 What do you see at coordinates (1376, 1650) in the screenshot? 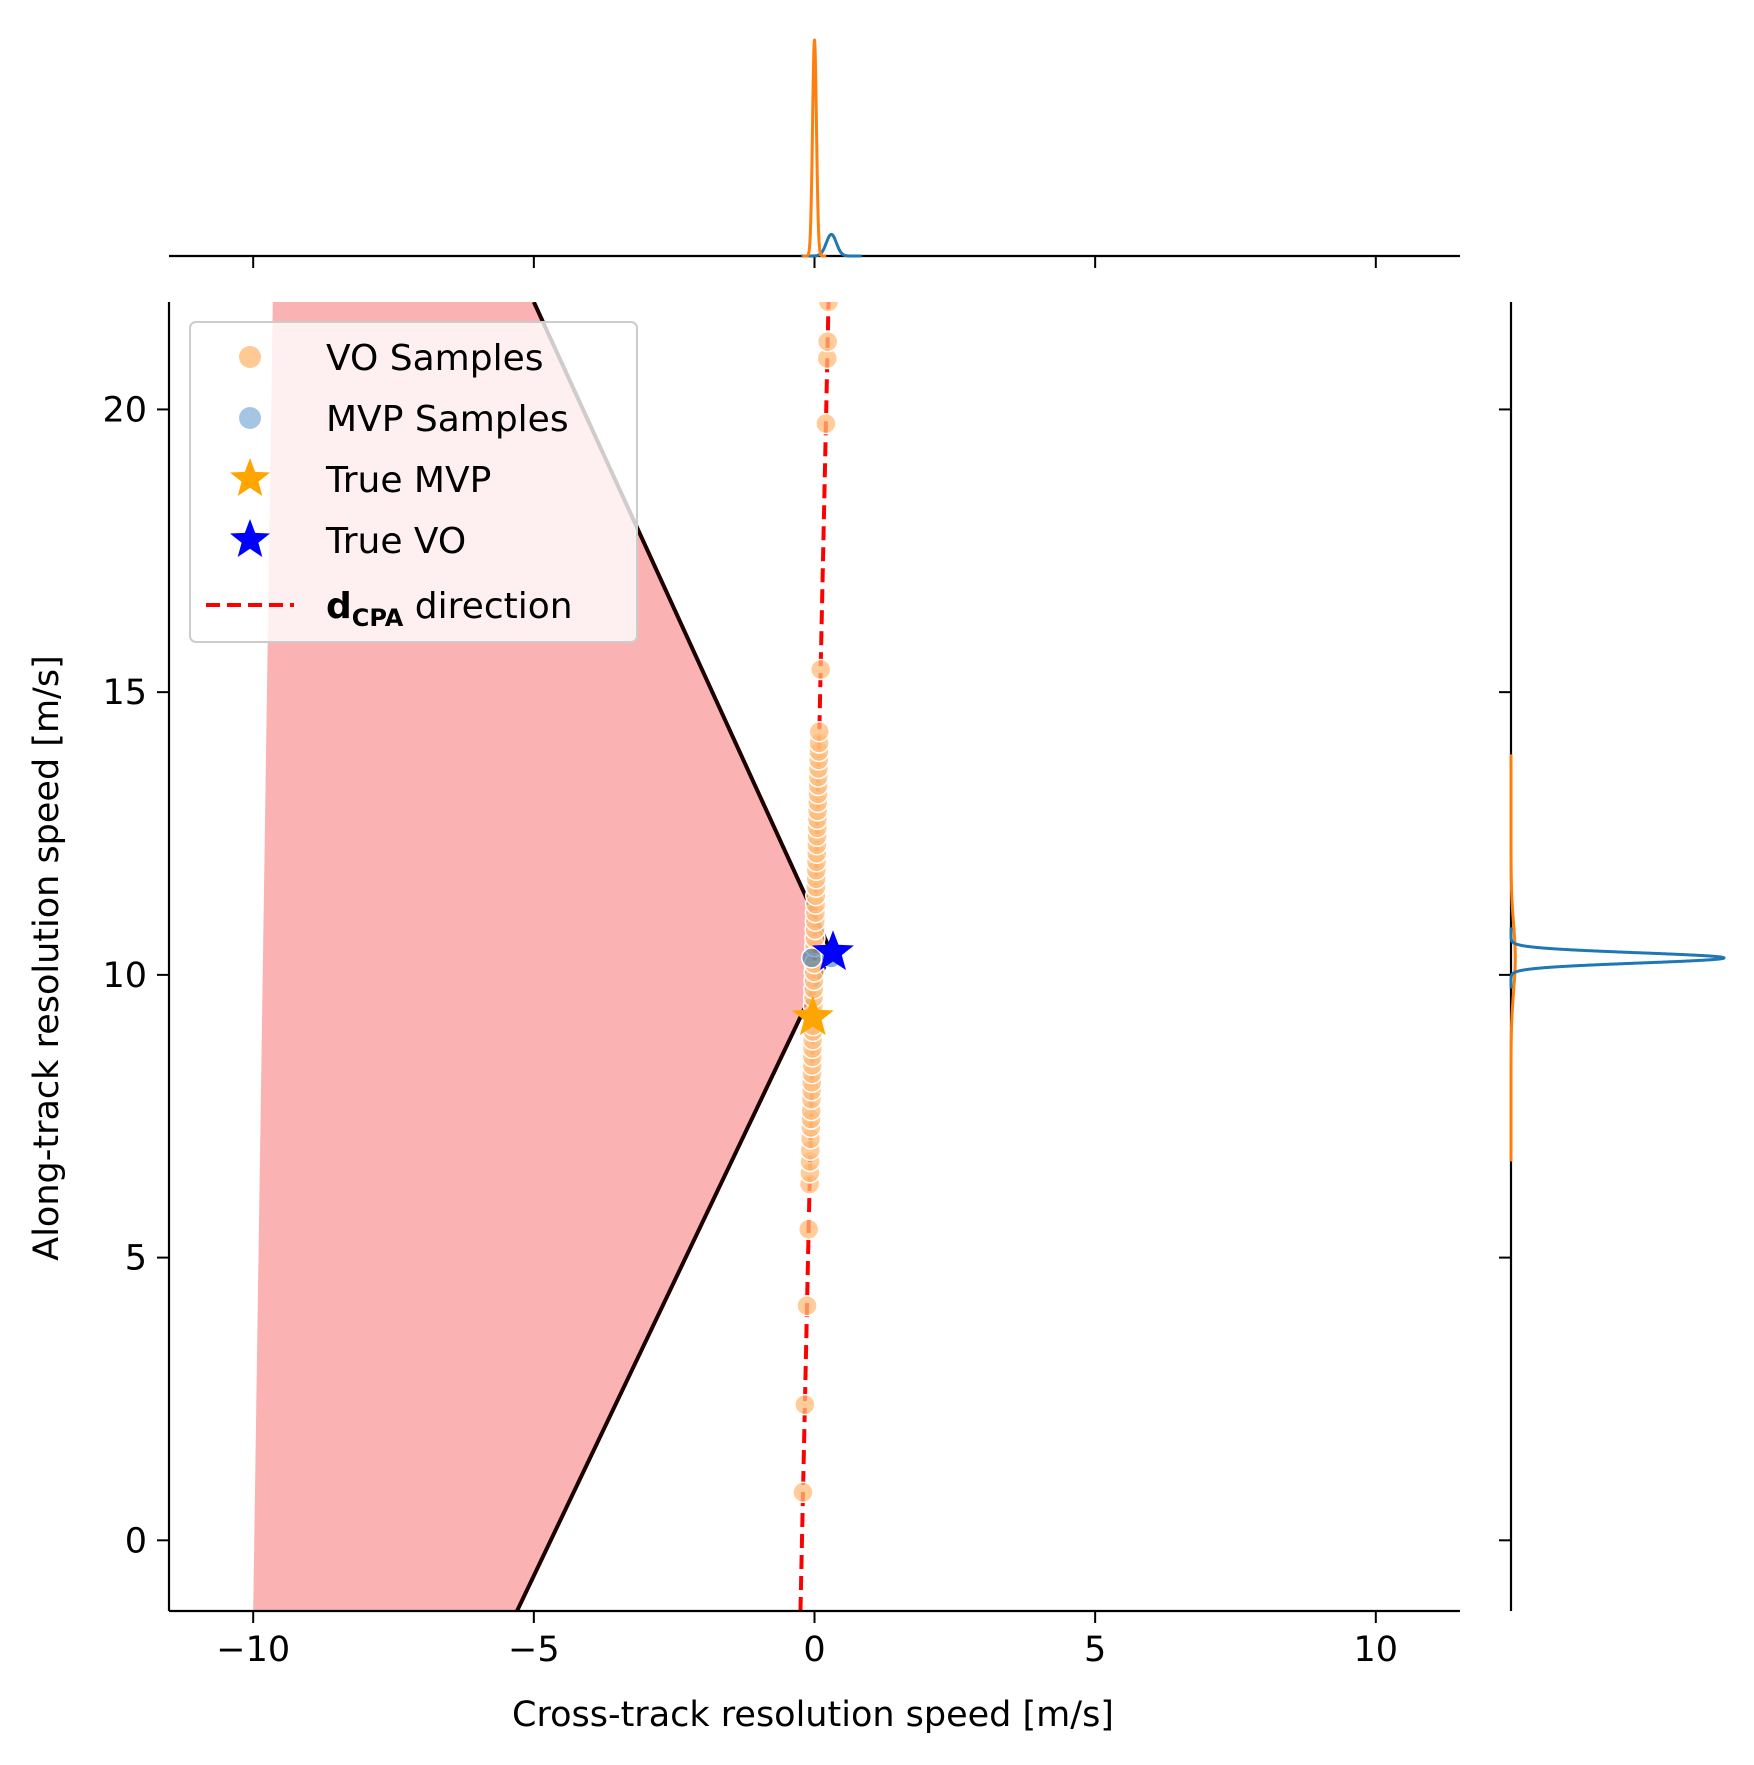
I see `x-tick-label: 10` at bounding box center [1376, 1650].